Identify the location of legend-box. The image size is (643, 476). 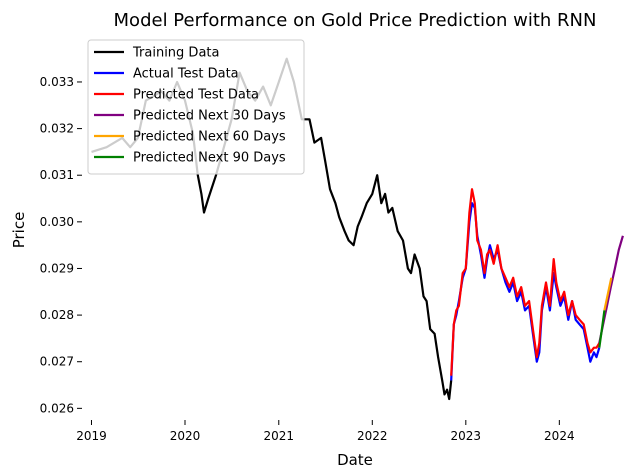
(196, 107).